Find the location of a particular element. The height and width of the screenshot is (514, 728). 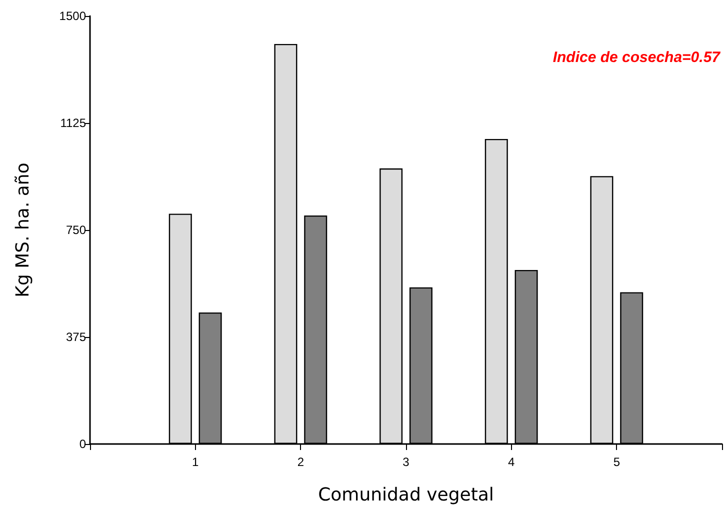

y-tick-label: 1125 is located at coordinates (73, 123).